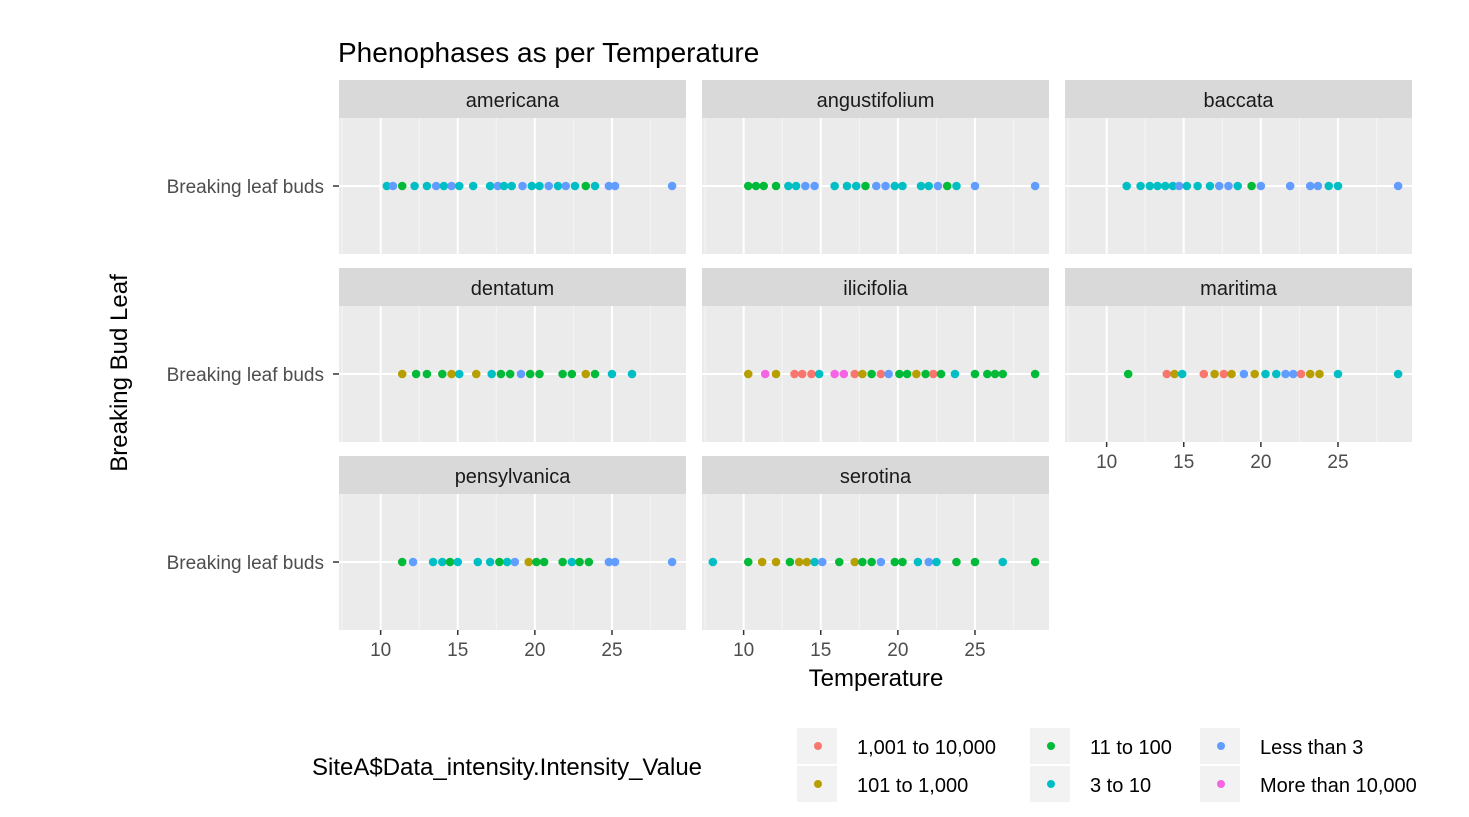  I want to click on legend-label: 101 to 1,000, so click(912, 786).